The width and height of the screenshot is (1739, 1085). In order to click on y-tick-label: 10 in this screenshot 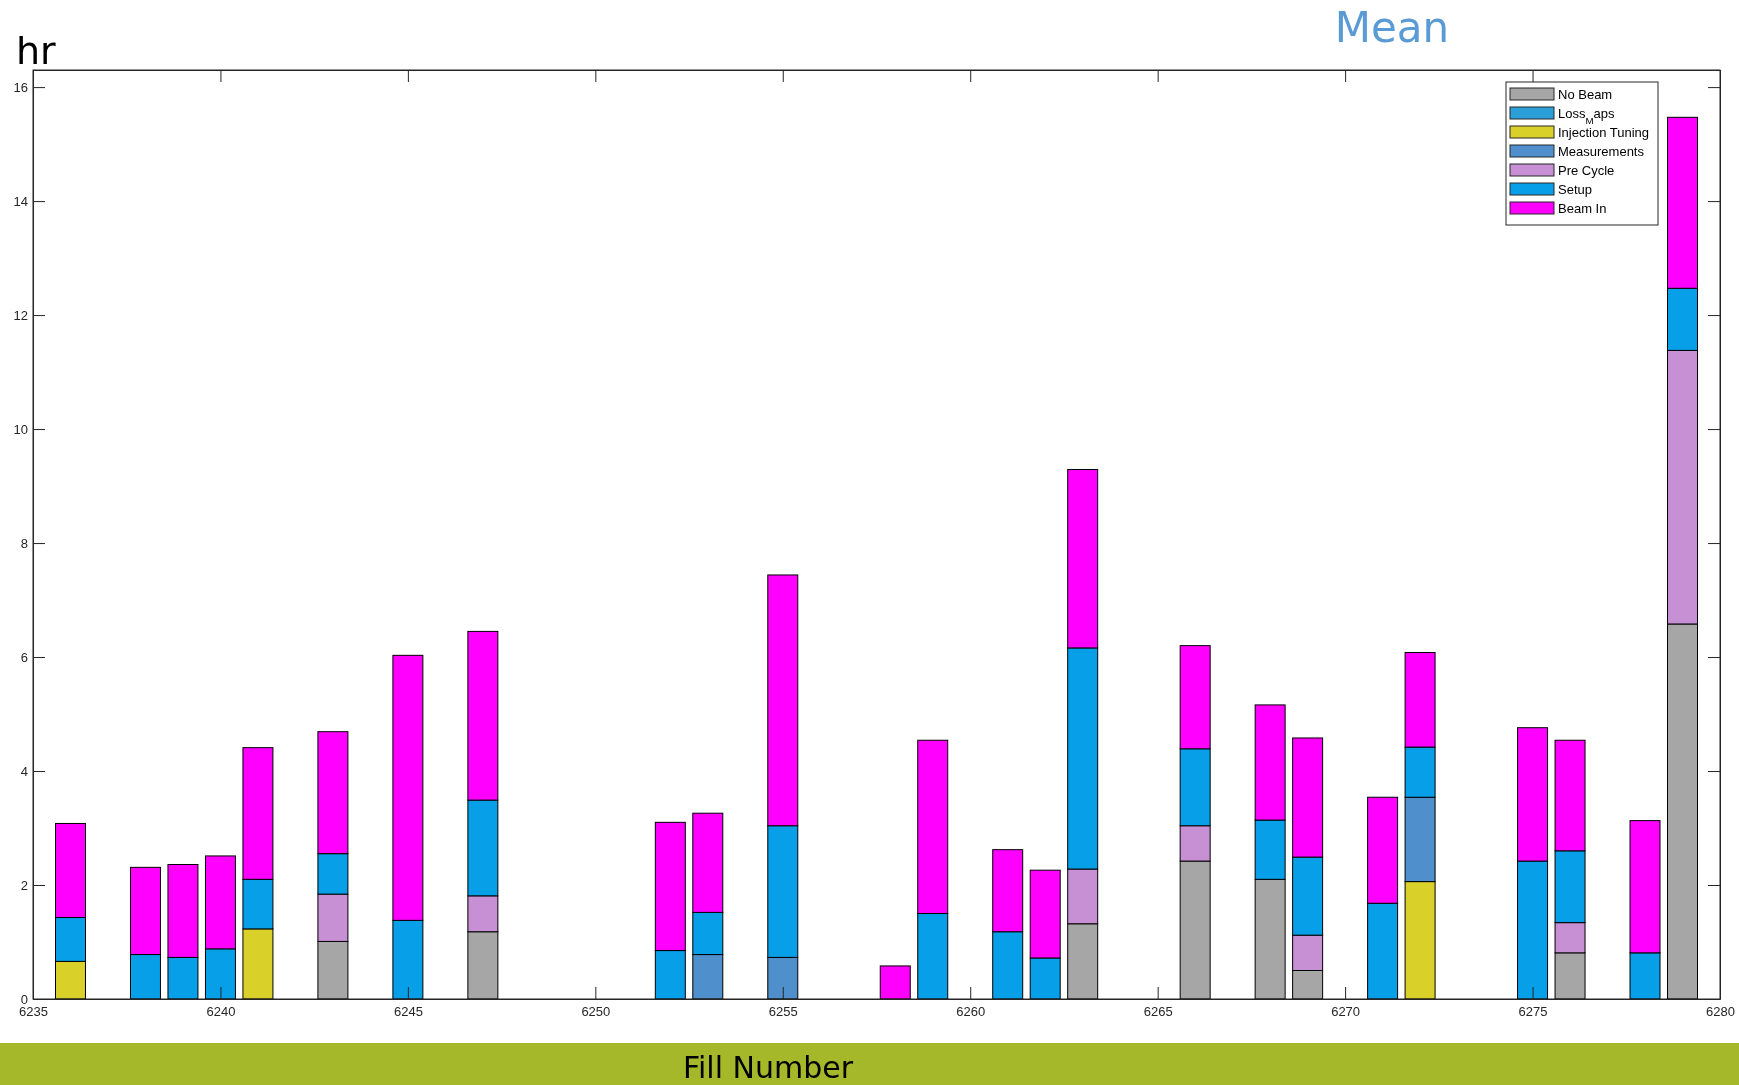, I will do `click(20, 429)`.